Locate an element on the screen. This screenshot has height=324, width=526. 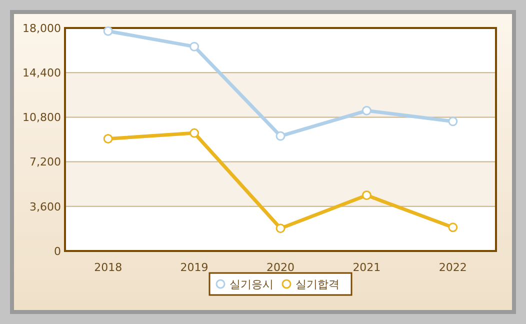
legend-label: 실기응시 is located at coordinates (252, 284).